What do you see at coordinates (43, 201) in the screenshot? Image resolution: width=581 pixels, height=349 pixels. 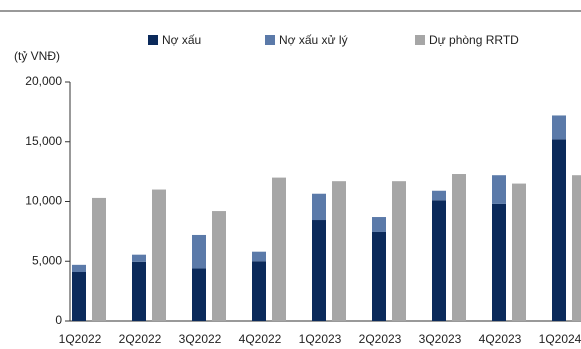 I see `y-tick-label: 10,000` at bounding box center [43, 201].